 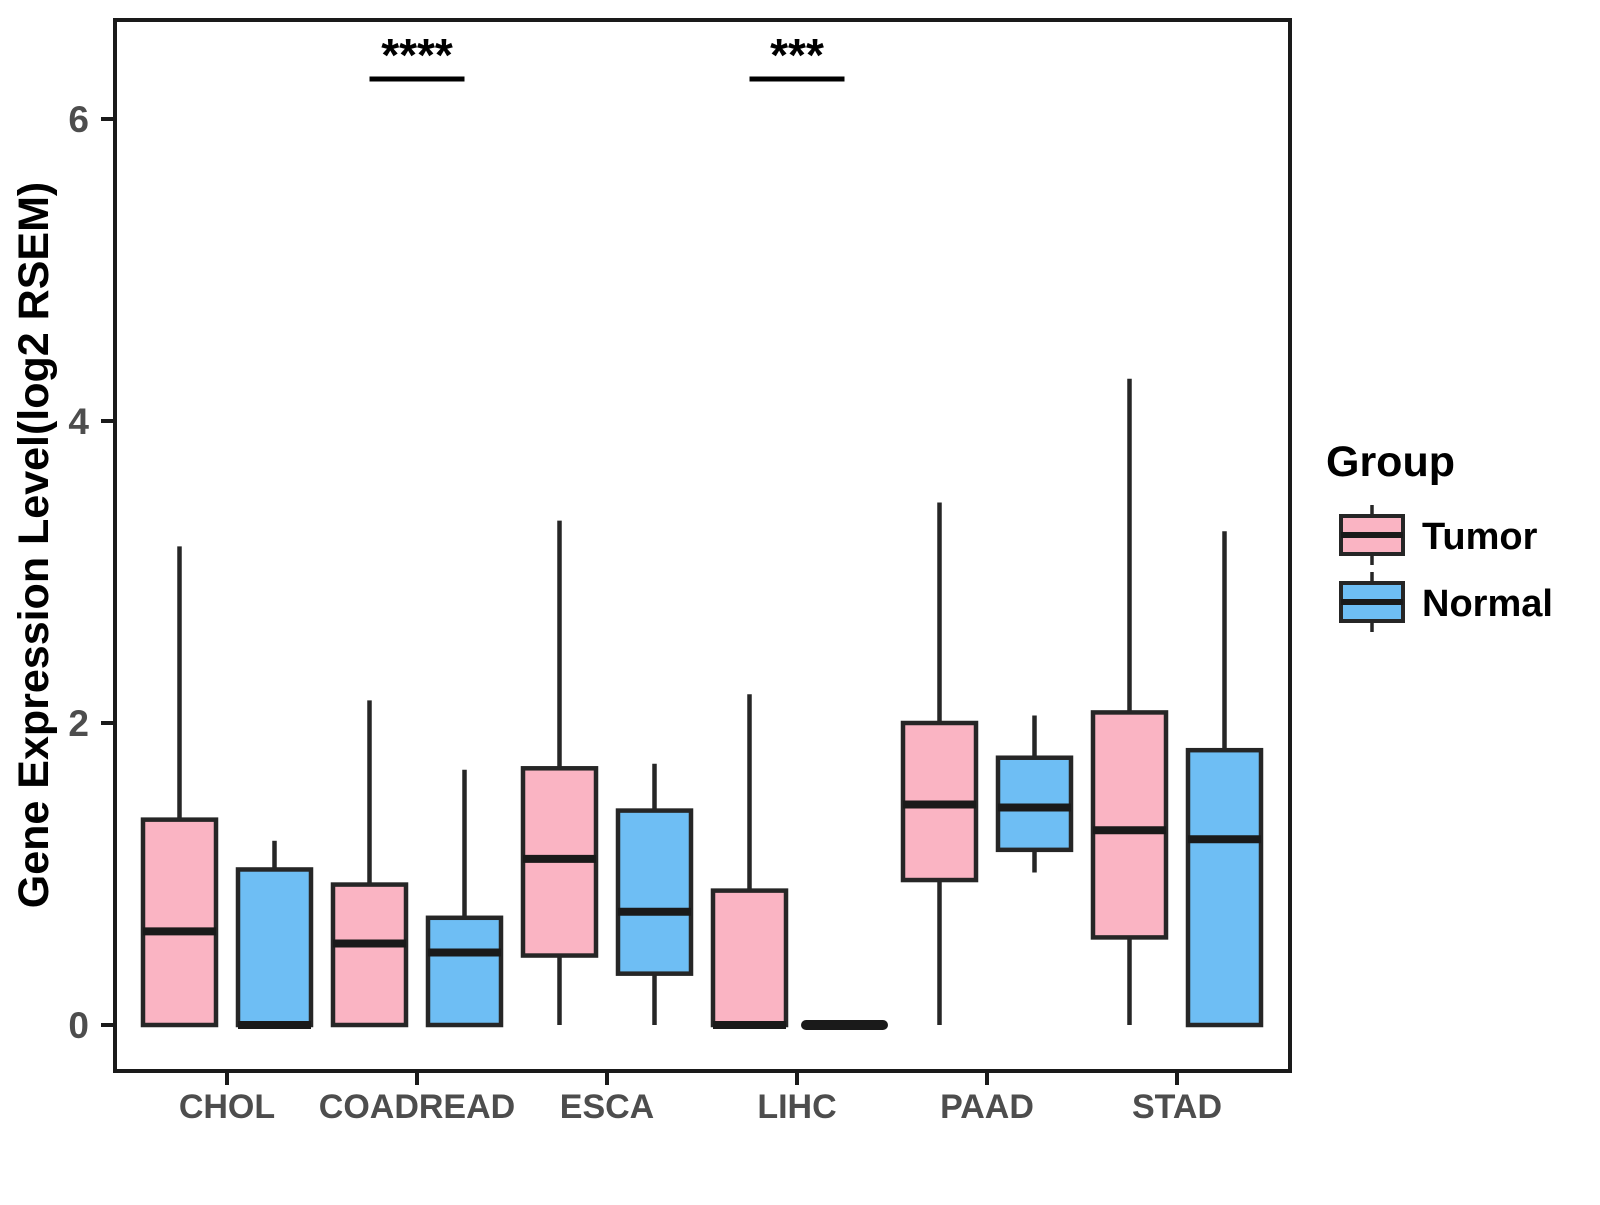 What do you see at coordinates (369, 955) in the screenshot?
I see `box-COADREAD-tumor` at bounding box center [369, 955].